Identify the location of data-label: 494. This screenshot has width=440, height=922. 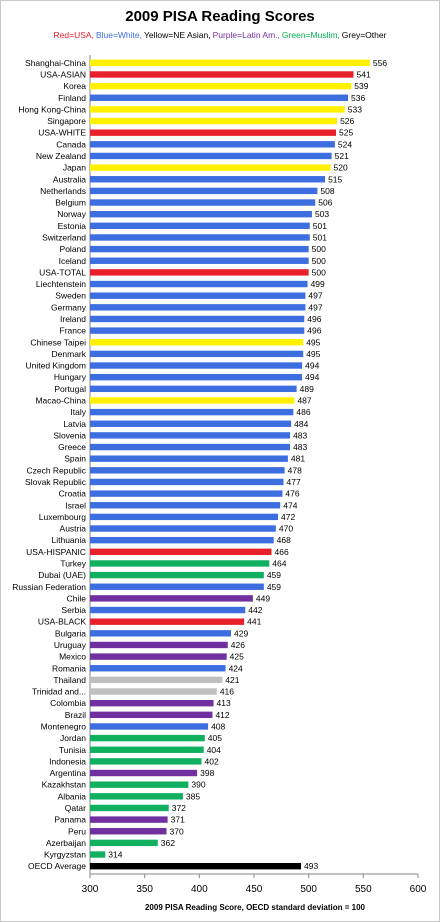
(312, 366).